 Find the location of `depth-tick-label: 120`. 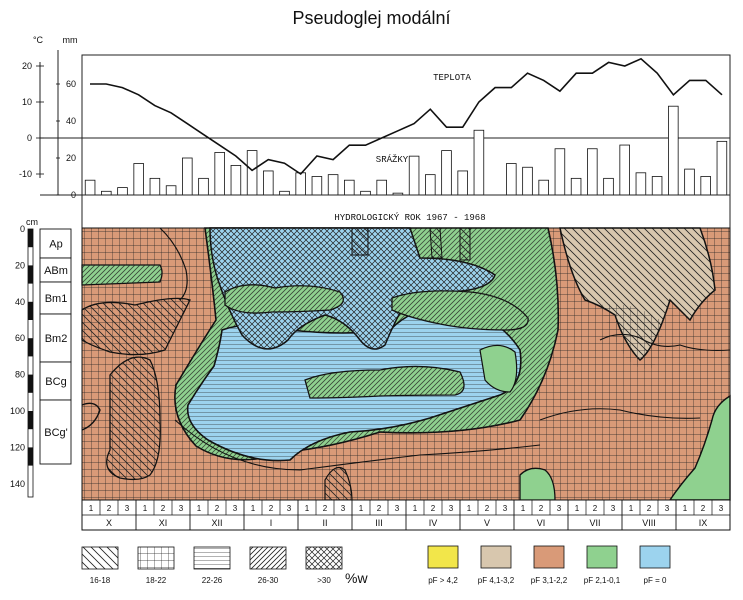

depth-tick-label: 120 is located at coordinates (17, 447).